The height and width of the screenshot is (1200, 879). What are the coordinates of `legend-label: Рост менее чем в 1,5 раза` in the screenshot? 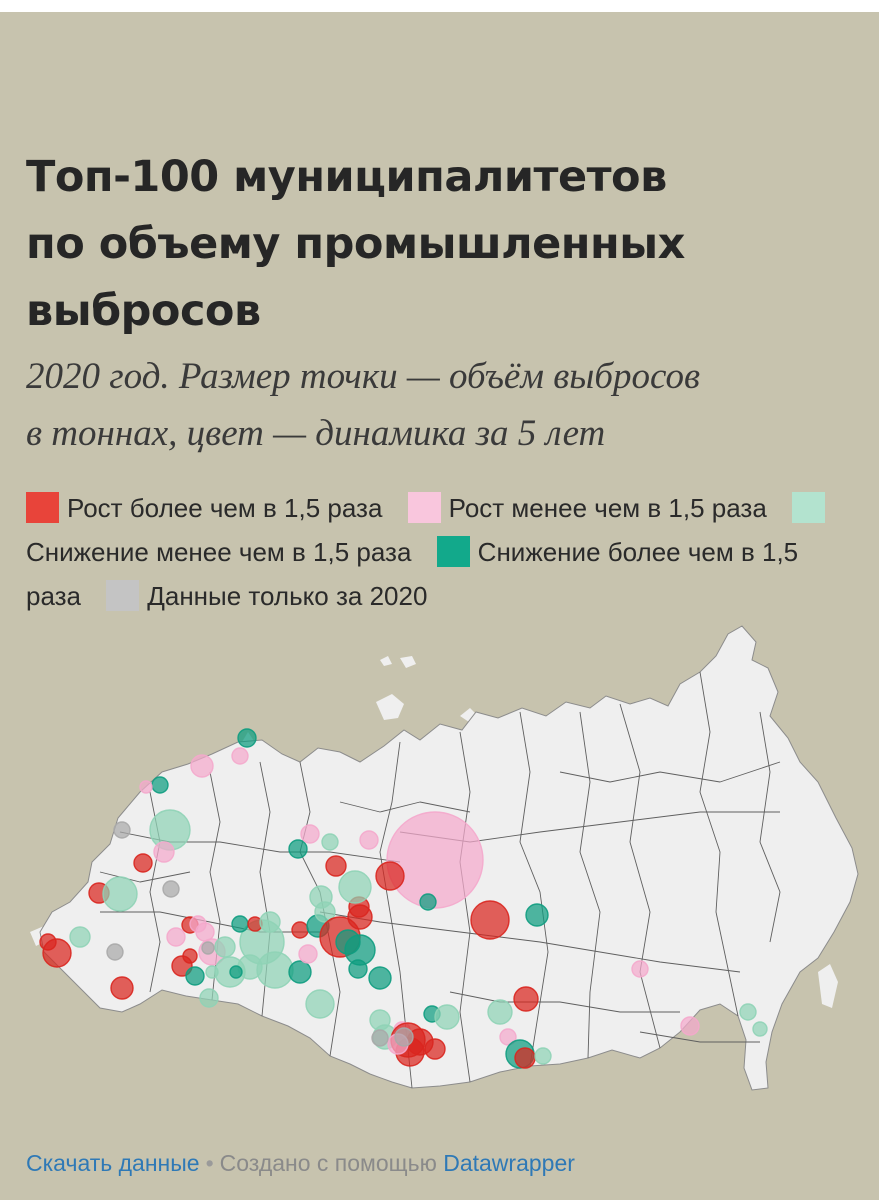 It's located at (607, 508).